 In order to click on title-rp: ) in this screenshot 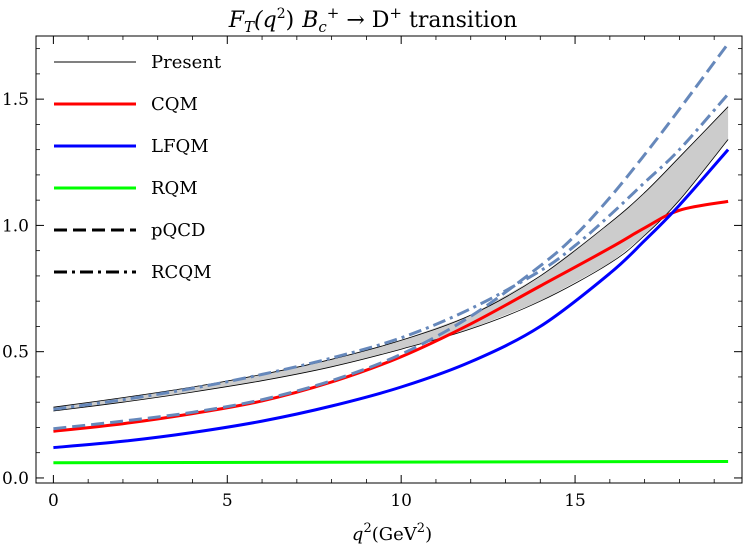, I will do `click(290, 20)`.